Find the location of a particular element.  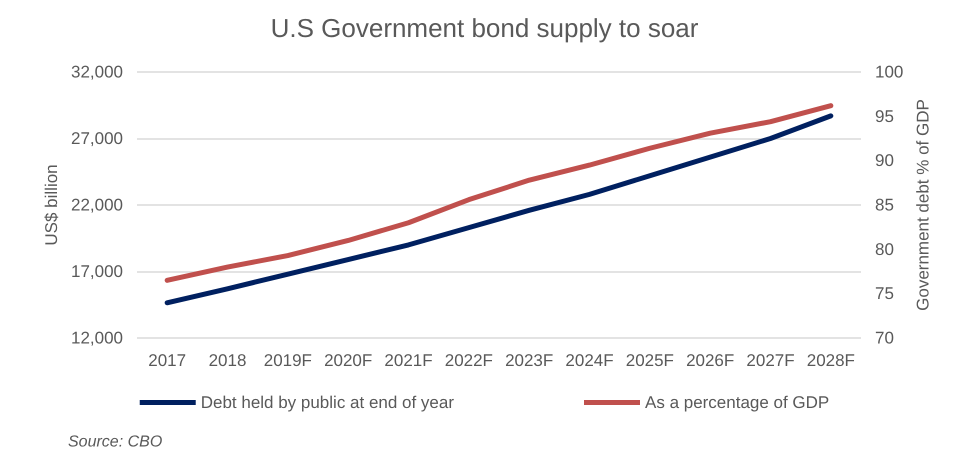

x-tick-label: 2018 is located at coordinates (227, 360).